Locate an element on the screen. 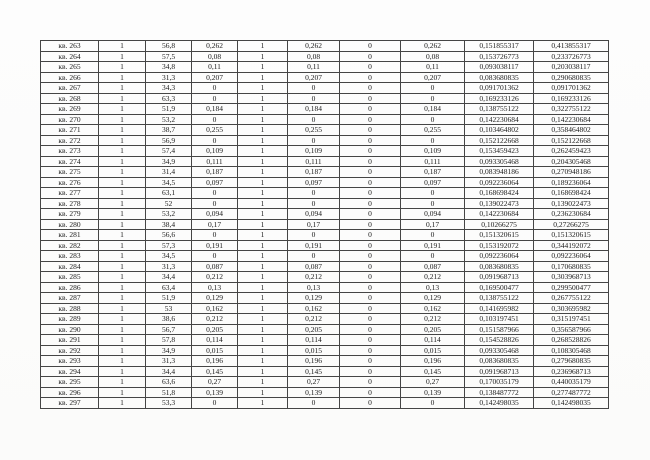 This screenshot has width=650, height=460. table-cell: 0,27 is located at coordinates (432, 382).